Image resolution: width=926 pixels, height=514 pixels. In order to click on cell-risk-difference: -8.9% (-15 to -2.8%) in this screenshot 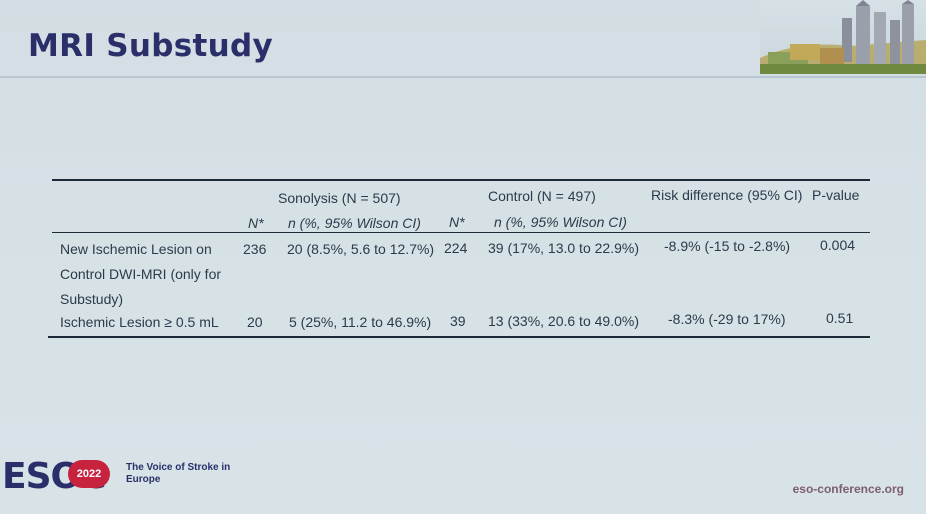, I will do `click(727, 246)`.